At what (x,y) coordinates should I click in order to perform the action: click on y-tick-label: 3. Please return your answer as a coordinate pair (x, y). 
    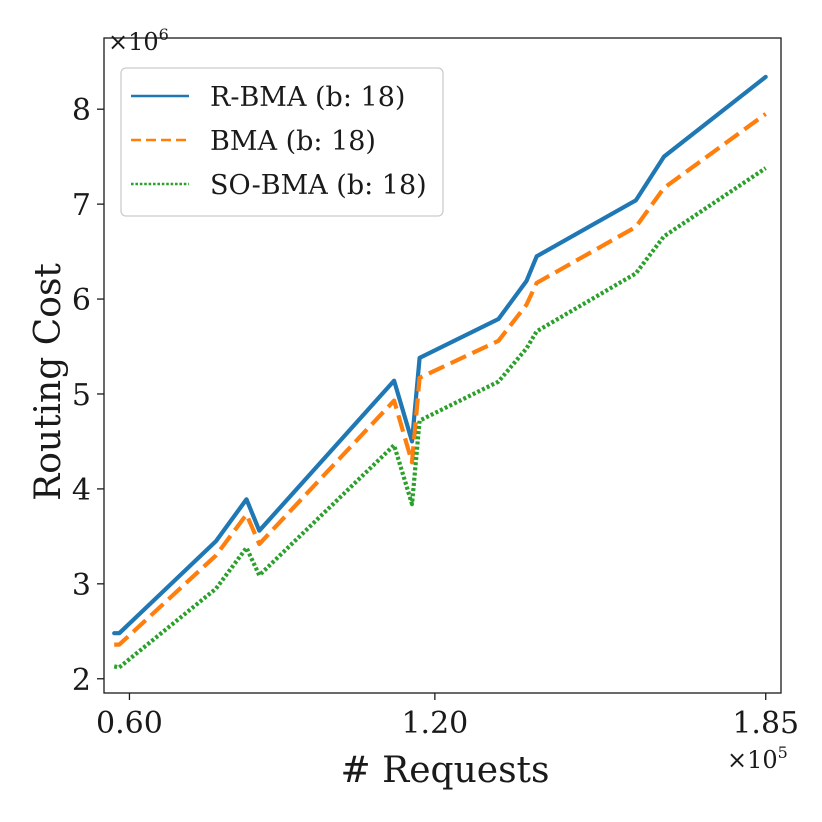
    Looking at the image, I should click on (81, 585).